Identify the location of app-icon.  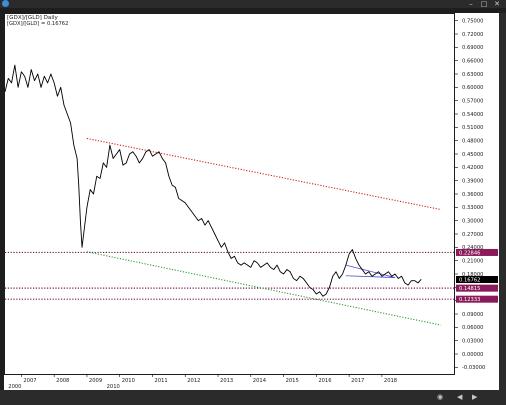
(5, 3).